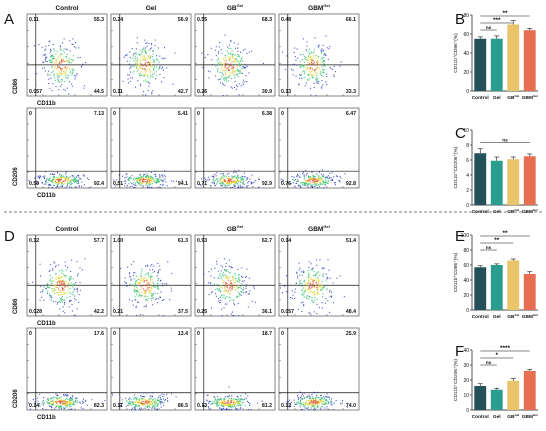  Describe the element at coordinates (460, 236) in the screenshot. I see `panel-label-e: E` at that location.